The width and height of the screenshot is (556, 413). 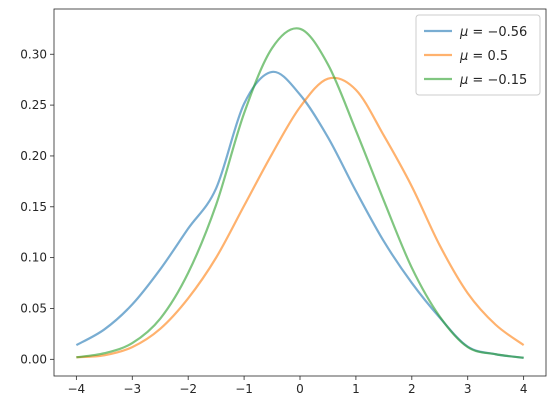 I want to click on x-tick-label: −2, so click(x=188, y=389).